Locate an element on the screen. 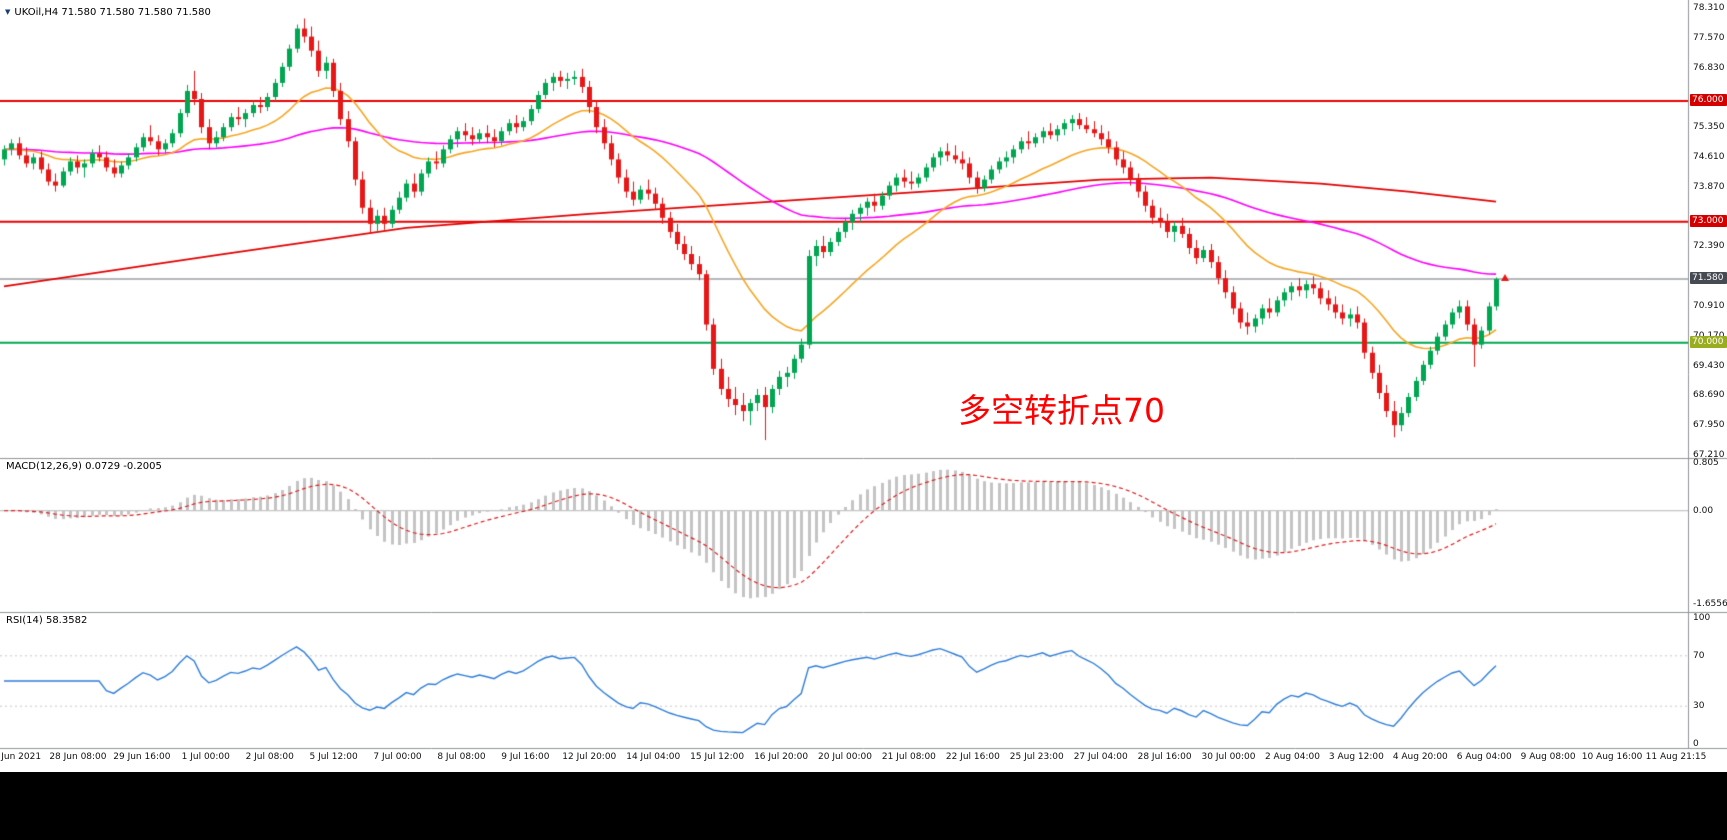  time-axis-label: 14 Jul 04:00 is located at coordinates (653, 757).